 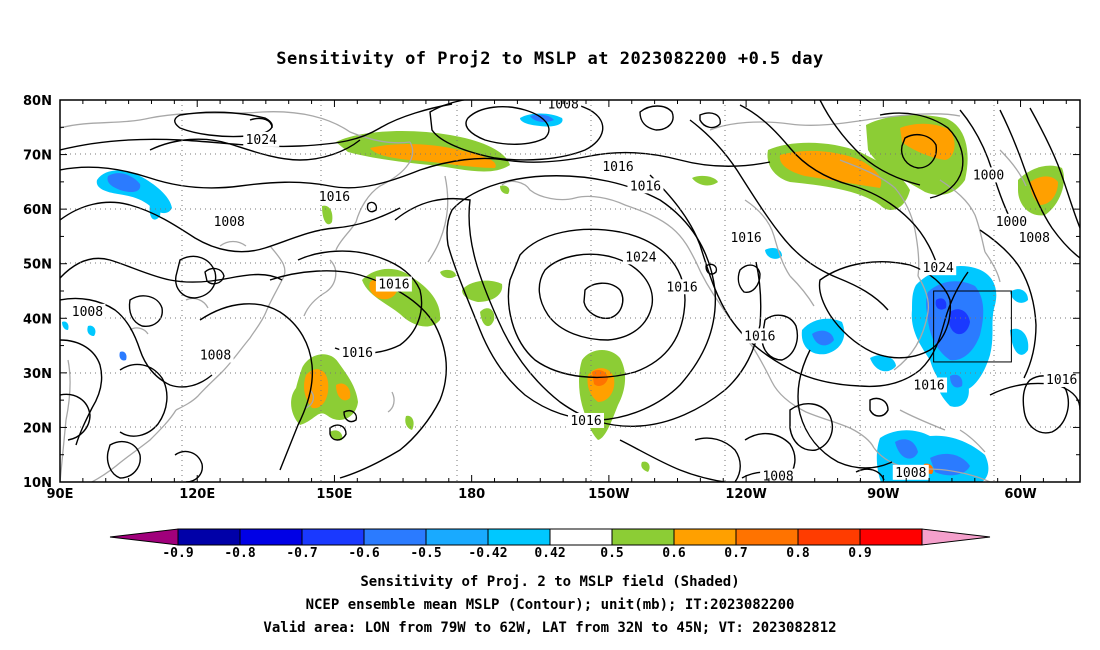 I want to click on lon-label: 150E, so click(x=334, y=494).